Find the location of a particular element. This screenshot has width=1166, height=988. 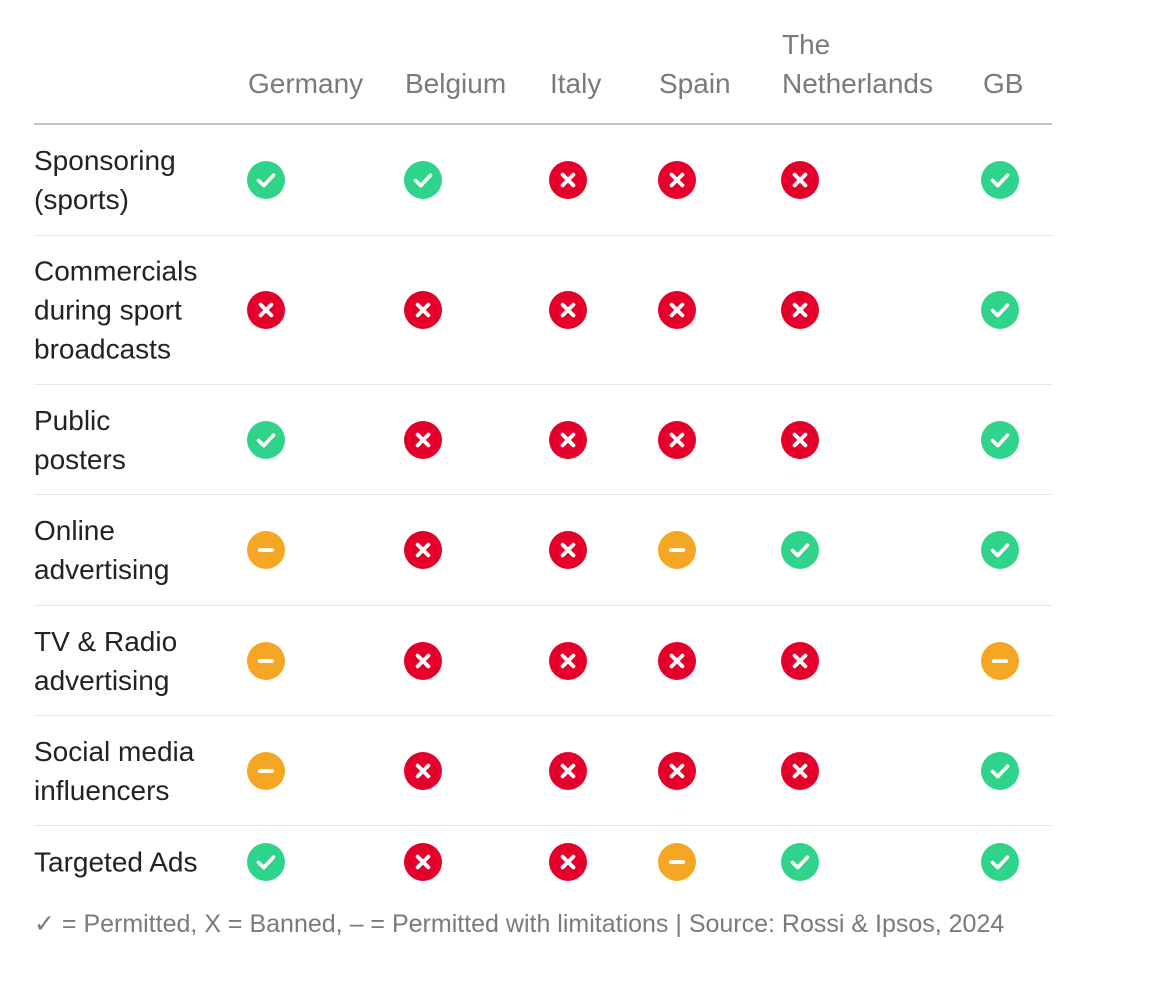

row-label: Commercials during sport broadcasts is located at coordinates (116, 310).